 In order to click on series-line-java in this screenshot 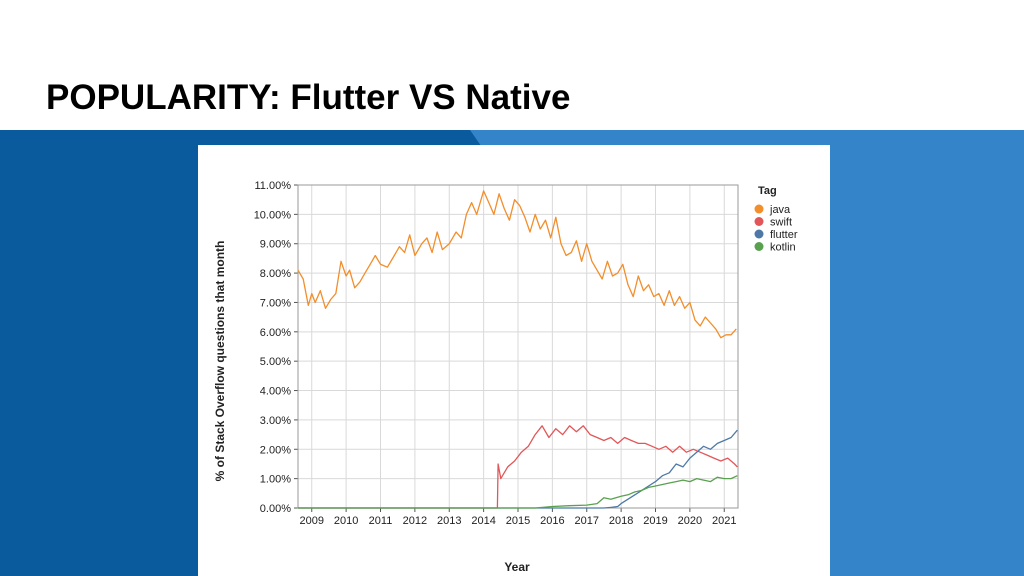, I will do `click(517, 264)`.